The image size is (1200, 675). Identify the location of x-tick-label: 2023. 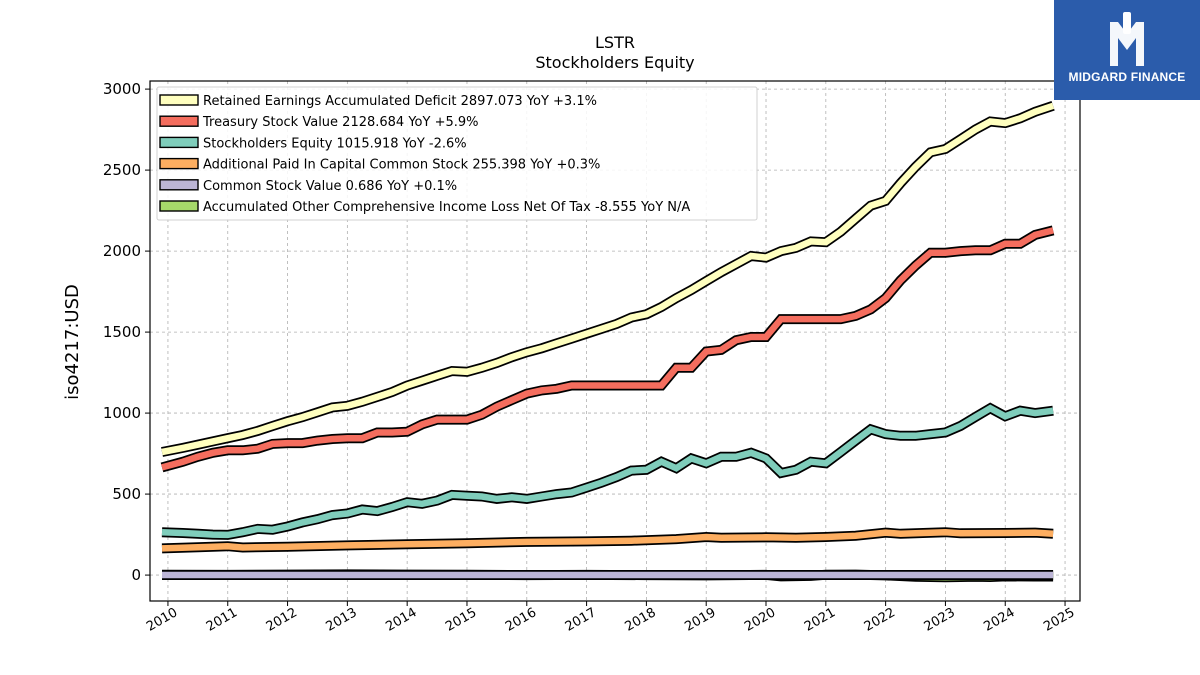
(940, 620).